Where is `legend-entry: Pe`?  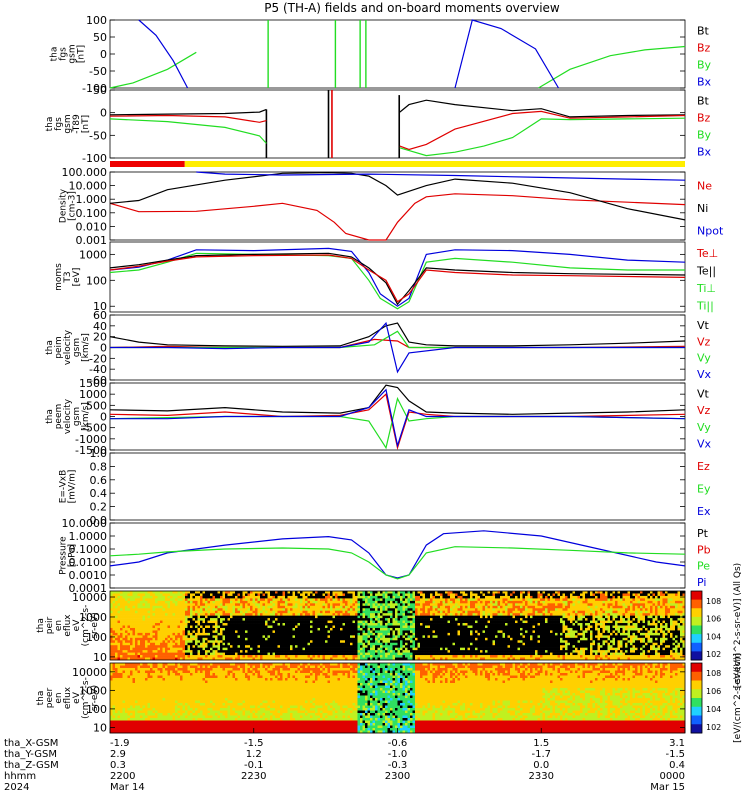
legend-entry: Pe is located at coordinates (703, 566).